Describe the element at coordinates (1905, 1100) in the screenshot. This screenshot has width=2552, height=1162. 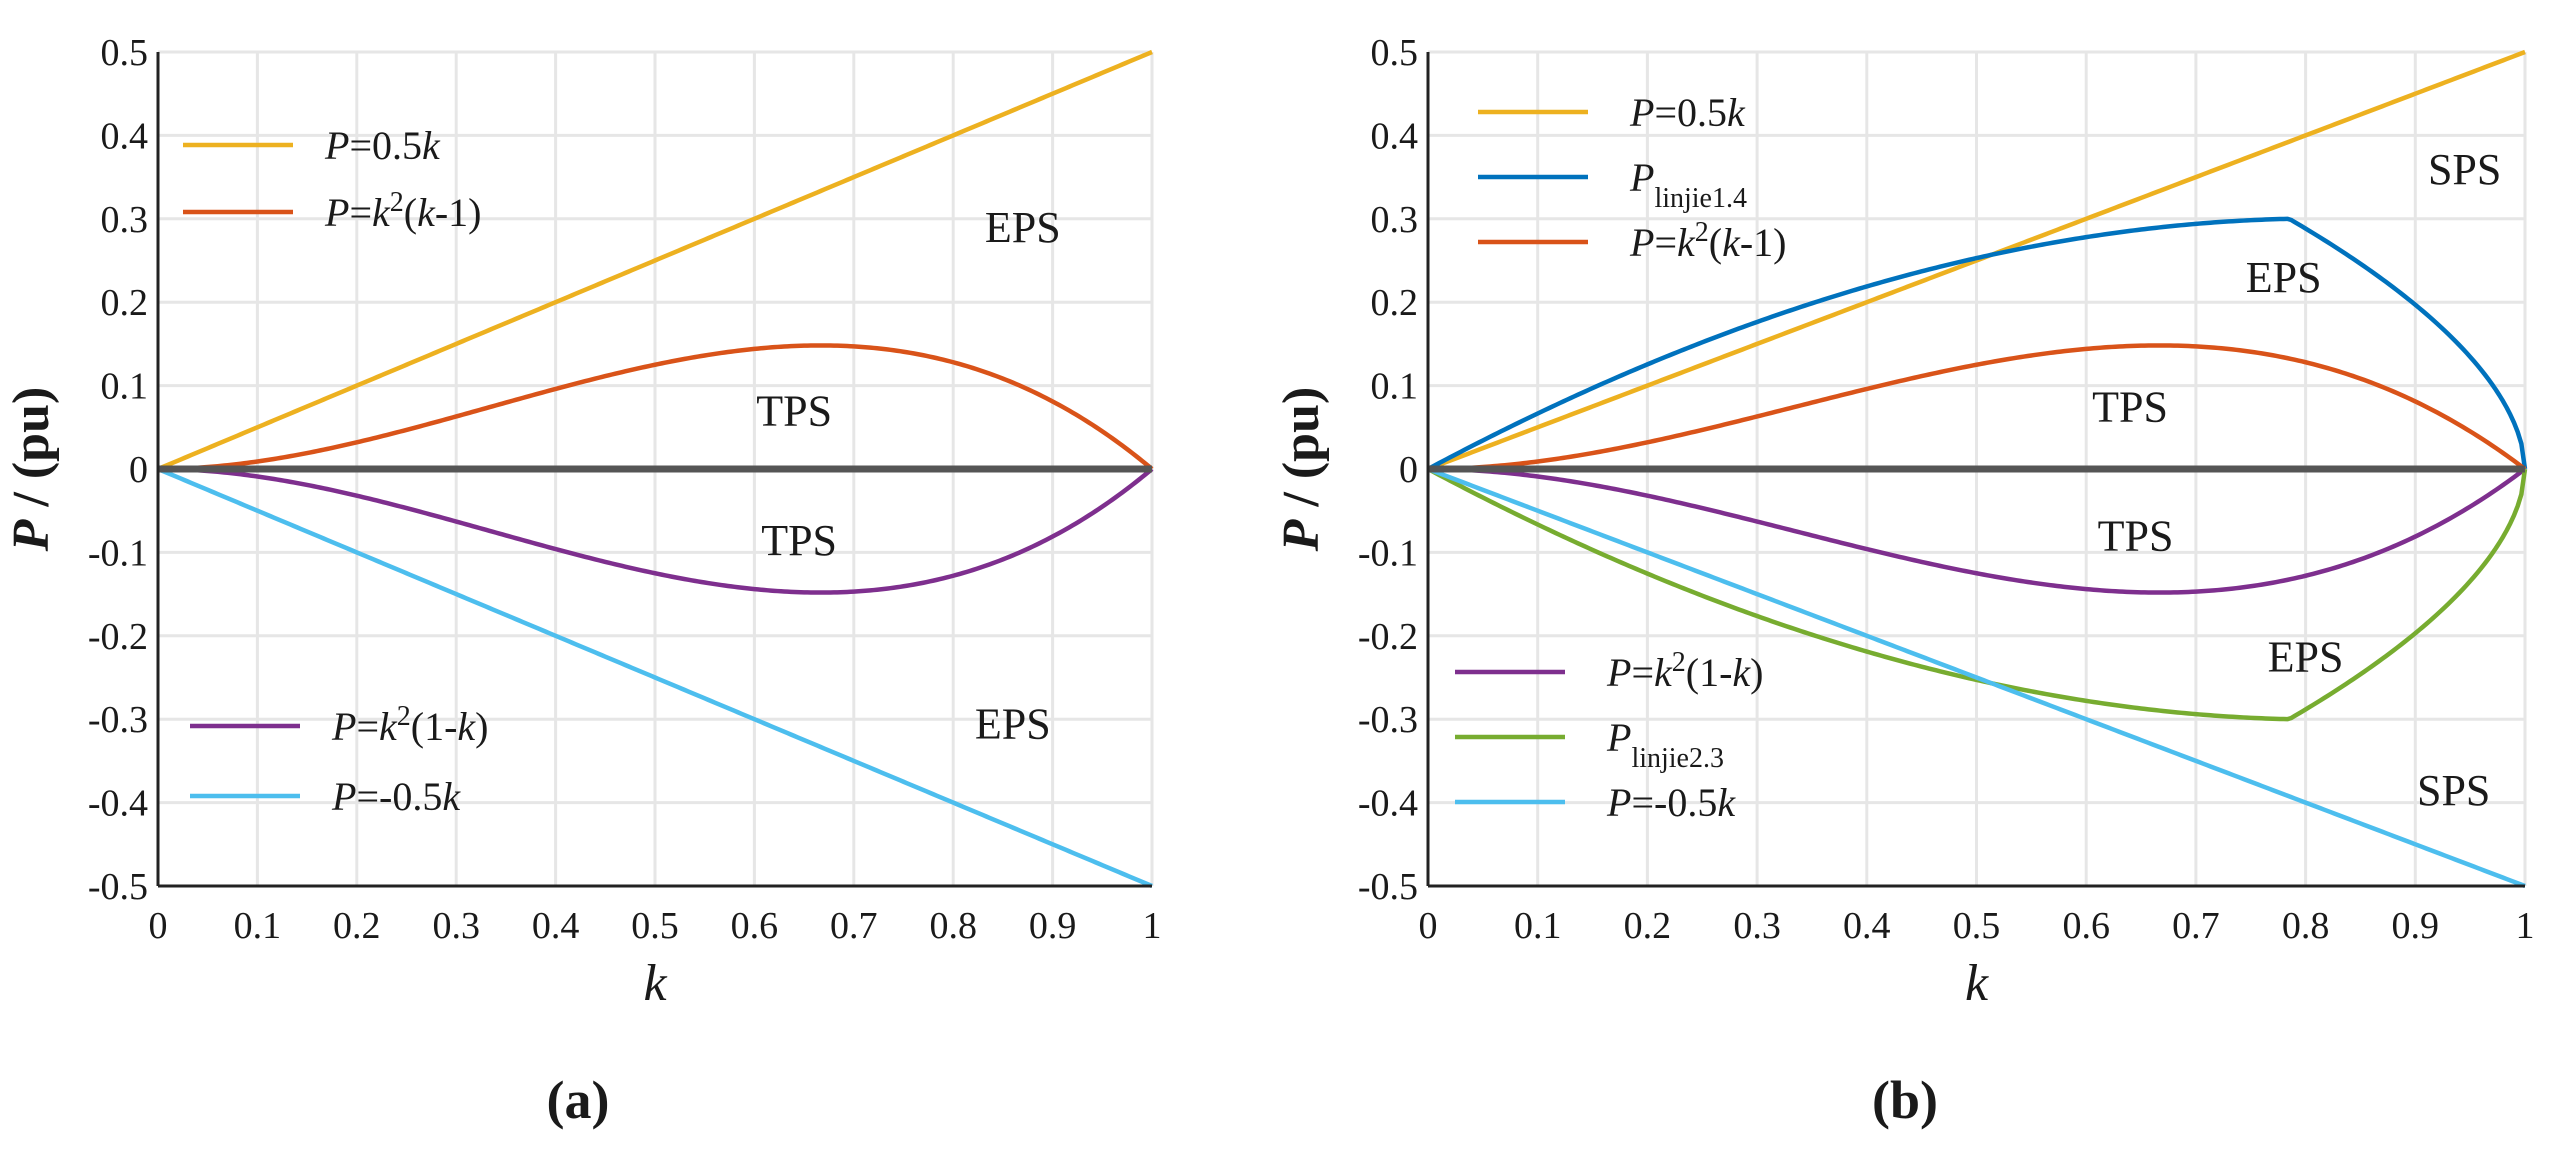
I see `panel-label: (b)` at that location.